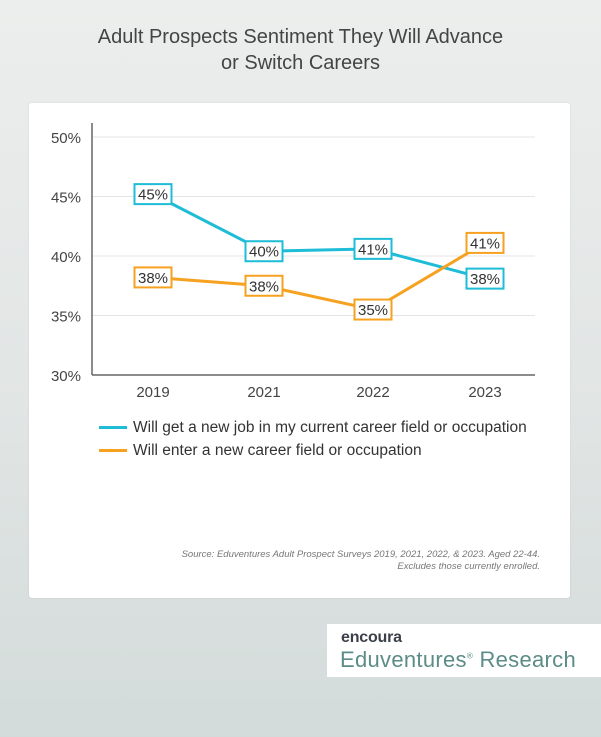 This screenshot has width=601, height=737. I want to click on logo-trademark: ®, so click(470, 656).